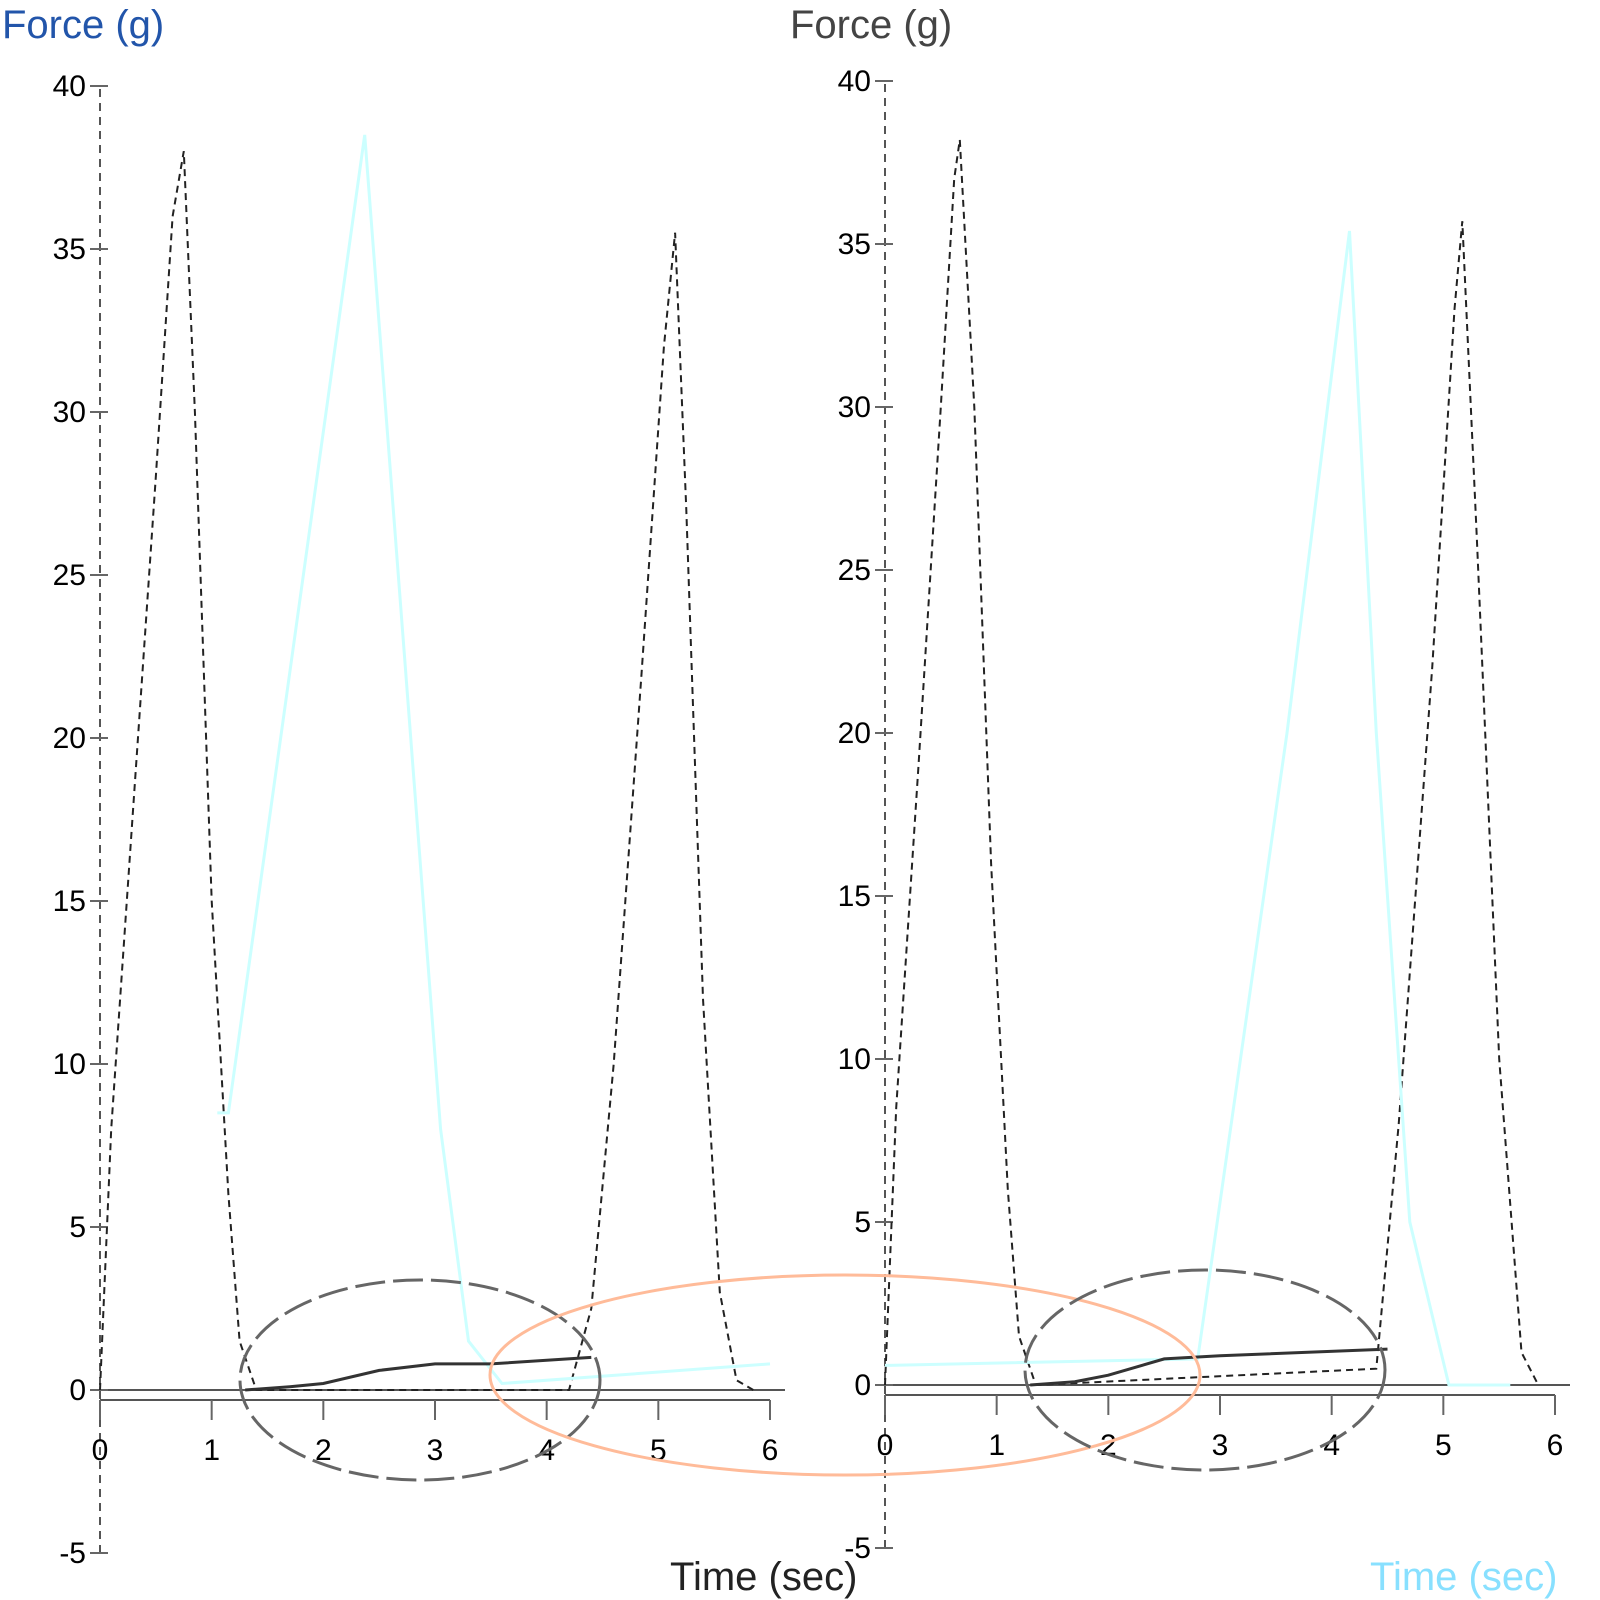 Image resolution: width=1600 pixels, height=1600 pixels. I want to click on x-tick-label: 2, so click(323, 1450).